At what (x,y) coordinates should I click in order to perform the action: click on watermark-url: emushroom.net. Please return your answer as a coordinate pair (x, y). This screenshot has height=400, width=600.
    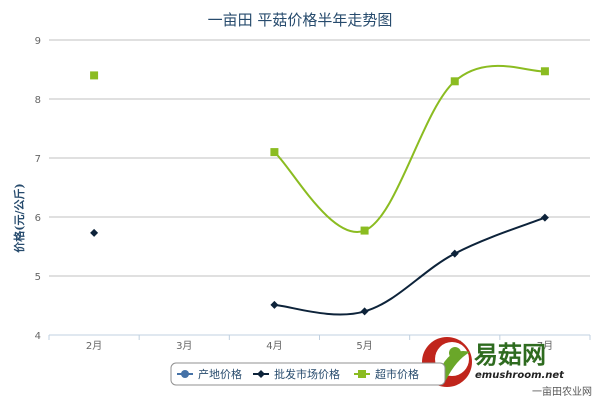
    Looking at the image, I should click on (520, 375).